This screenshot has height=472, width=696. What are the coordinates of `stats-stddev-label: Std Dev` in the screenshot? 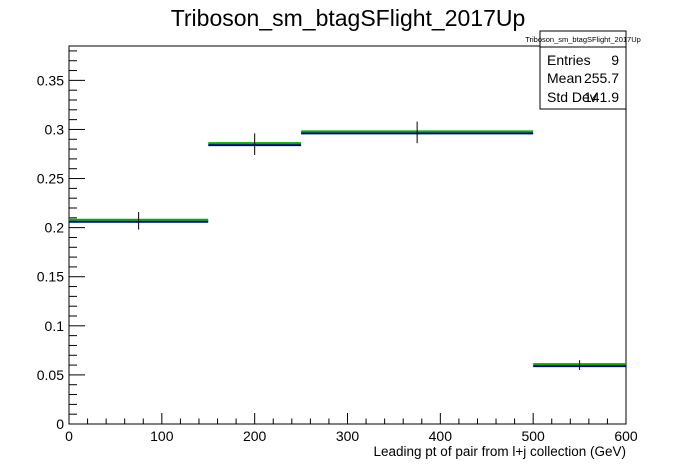 It's located at (572, 97).